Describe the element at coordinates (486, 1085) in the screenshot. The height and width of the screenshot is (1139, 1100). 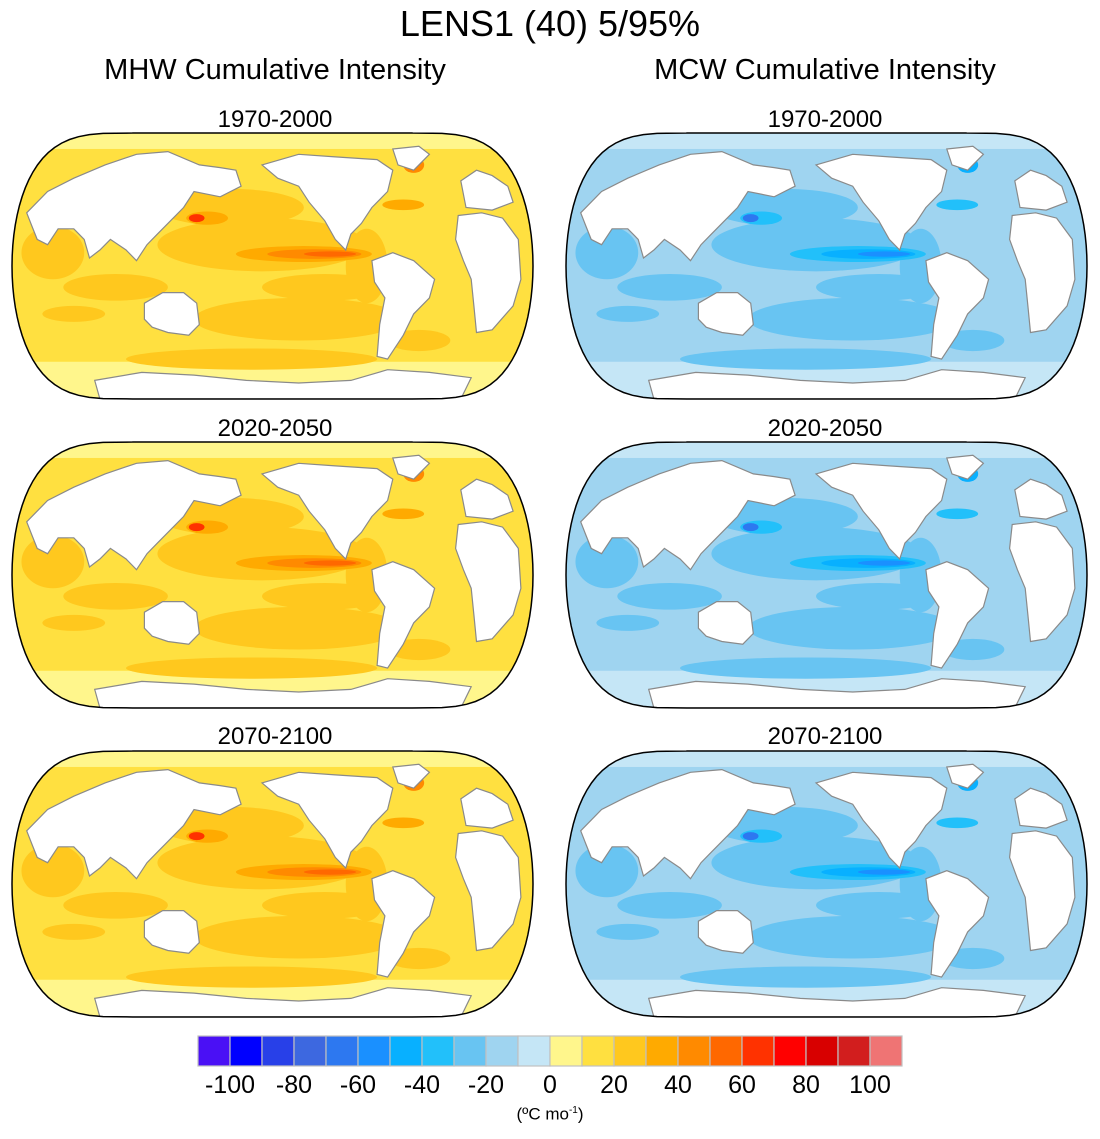
I see `colorbar-tick-label: -20` at that location.